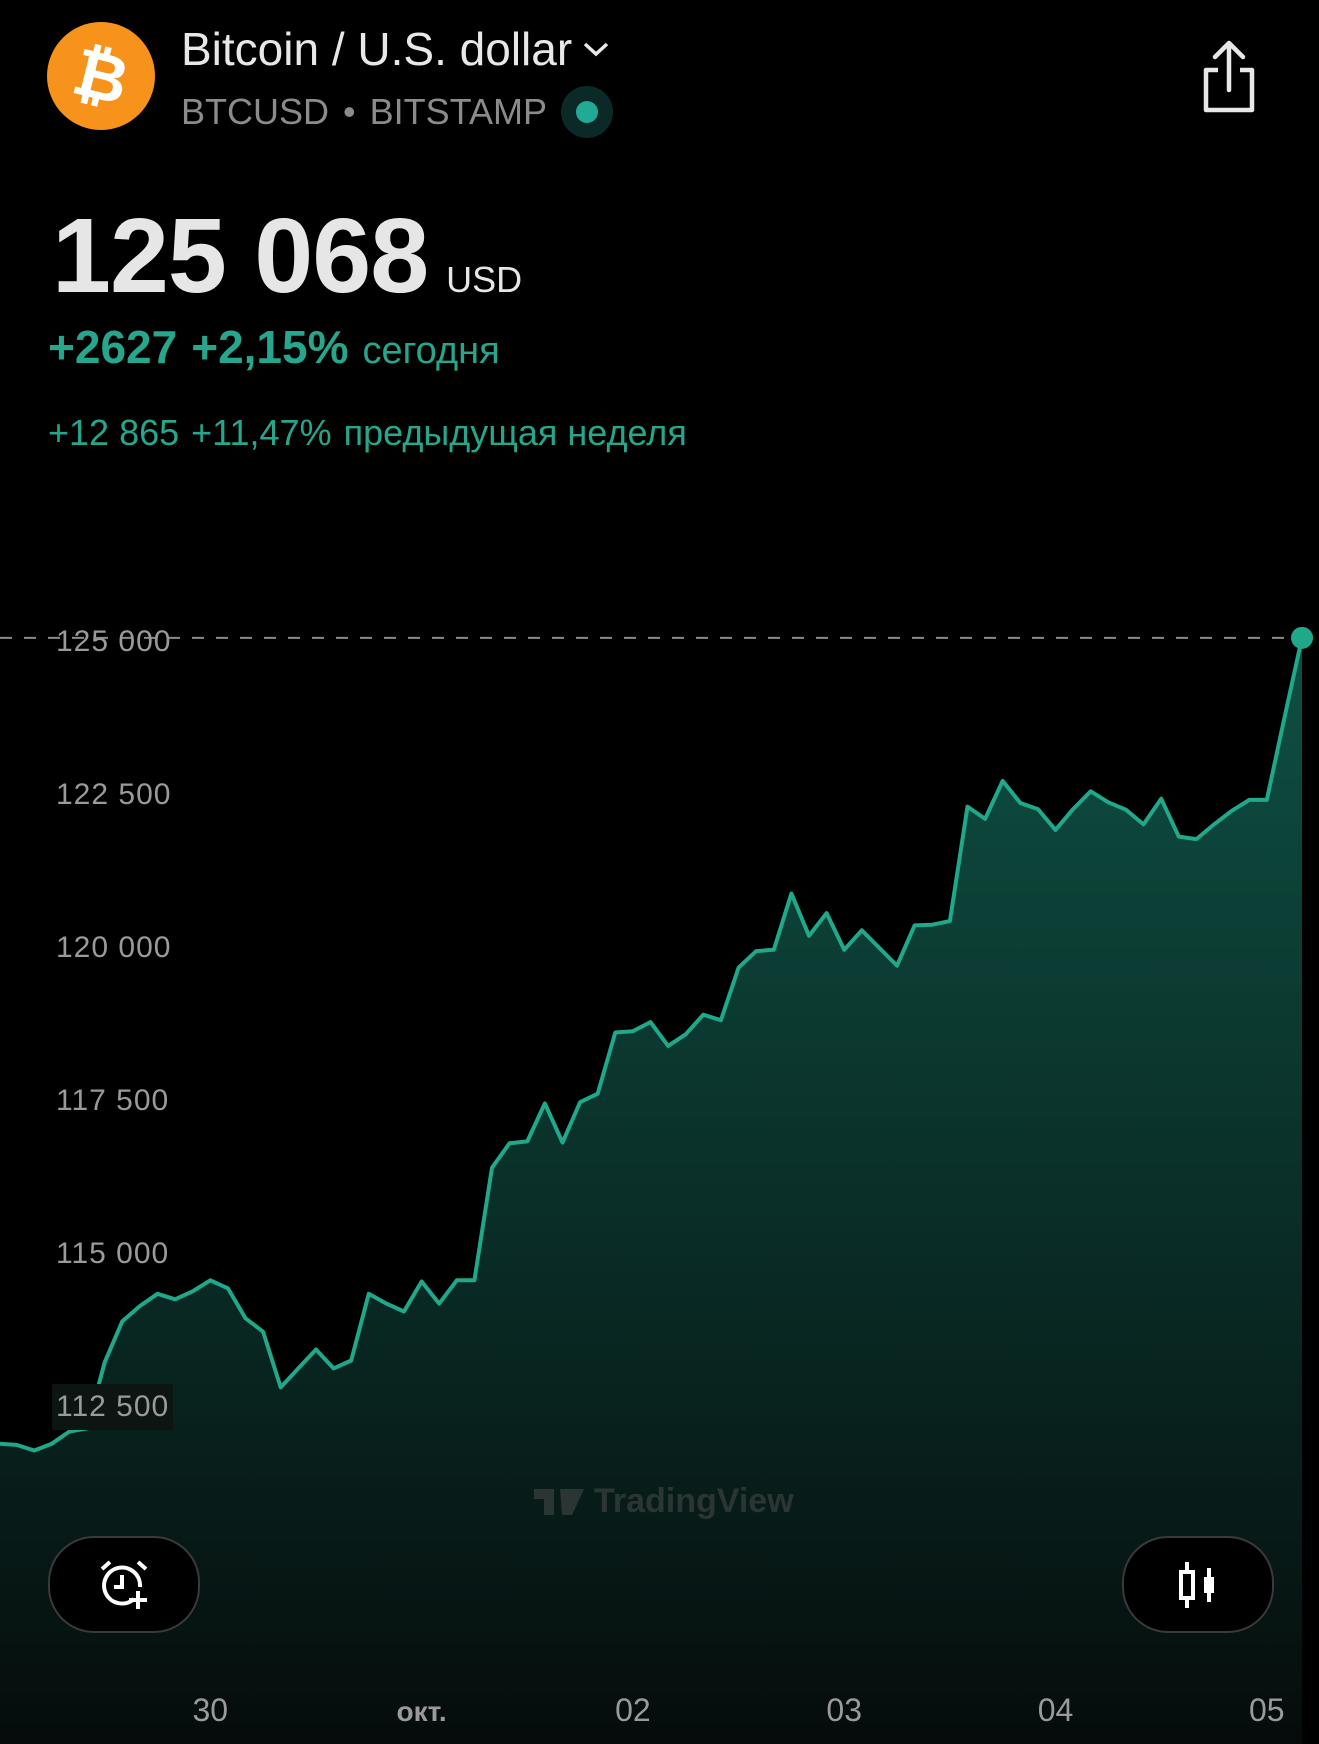  What do you see at coordinates (101, 76) in the screenshot?
I see `bitcoin-logo: ₿` at bounding box center [101, 76].